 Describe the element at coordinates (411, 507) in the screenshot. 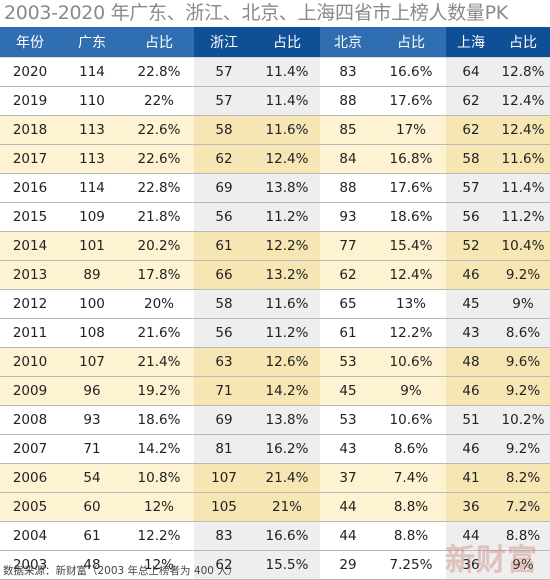

I see `cell-beijing-share: 8.8%` at that location.